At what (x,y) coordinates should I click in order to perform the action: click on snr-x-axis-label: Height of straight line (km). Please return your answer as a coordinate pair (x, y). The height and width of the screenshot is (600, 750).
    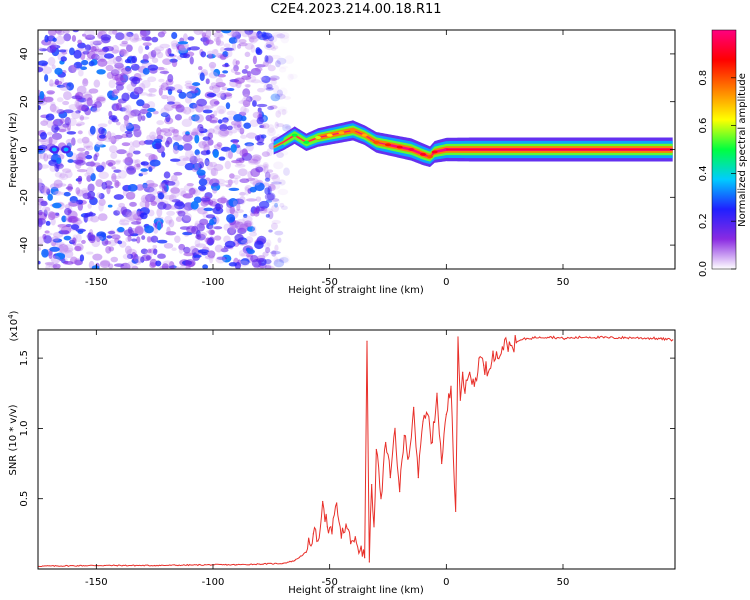
    Looking at the image, I should click on (356, 590).